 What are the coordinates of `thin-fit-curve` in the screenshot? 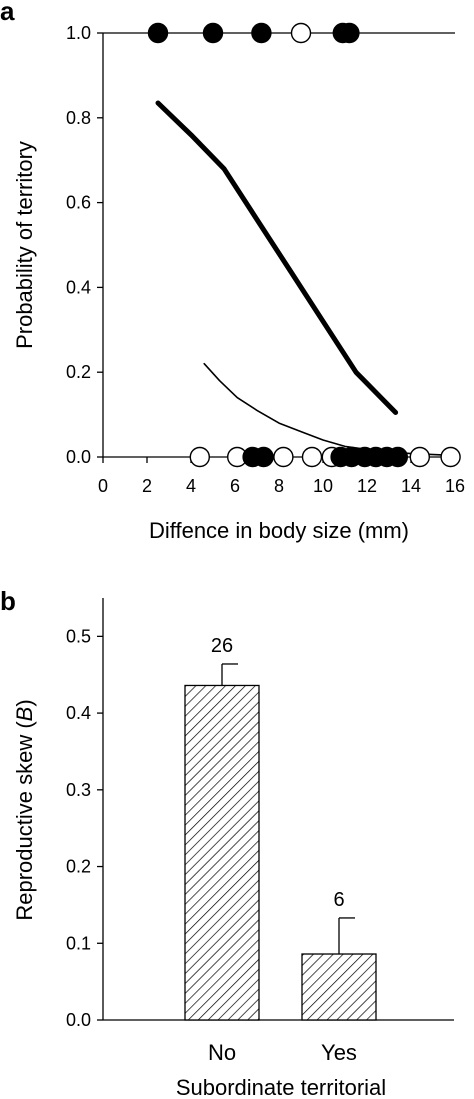 It's located at (327, 409).